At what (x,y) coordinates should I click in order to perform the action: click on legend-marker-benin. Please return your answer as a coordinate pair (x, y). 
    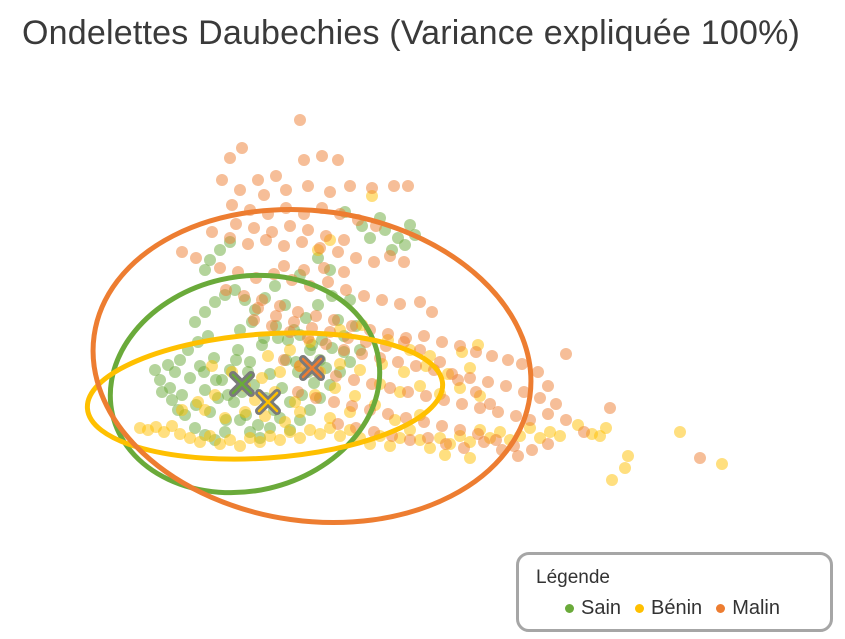
    Looking at the image, I should click on (640, 608).